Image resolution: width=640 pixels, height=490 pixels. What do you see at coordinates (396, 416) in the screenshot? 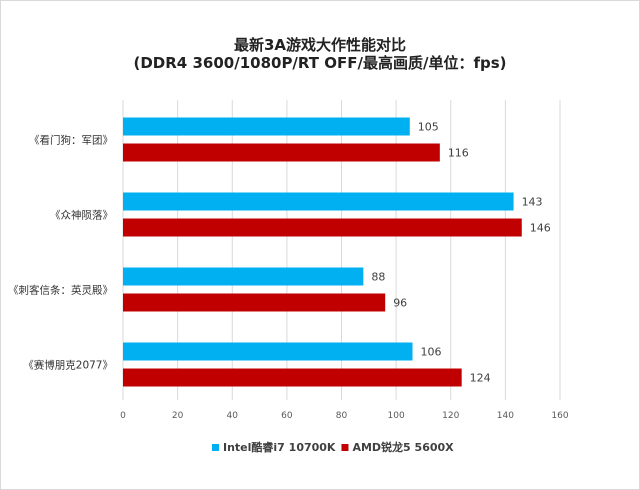
I see `x-tick-label: 100` at bounding box center [396, 416].